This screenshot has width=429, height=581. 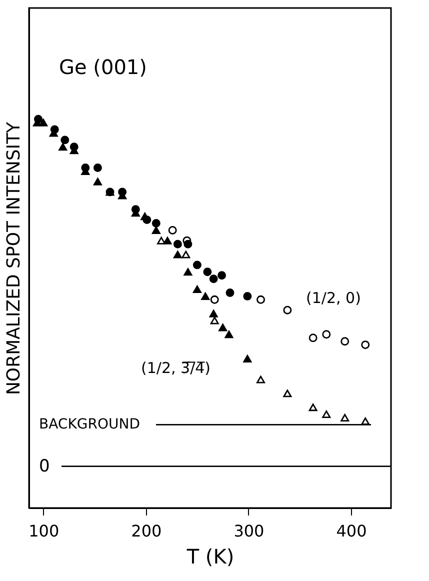 I want to click on y-axis-title: NORMALIZED SPOT INTENSITY, so click(x=14, y=258).